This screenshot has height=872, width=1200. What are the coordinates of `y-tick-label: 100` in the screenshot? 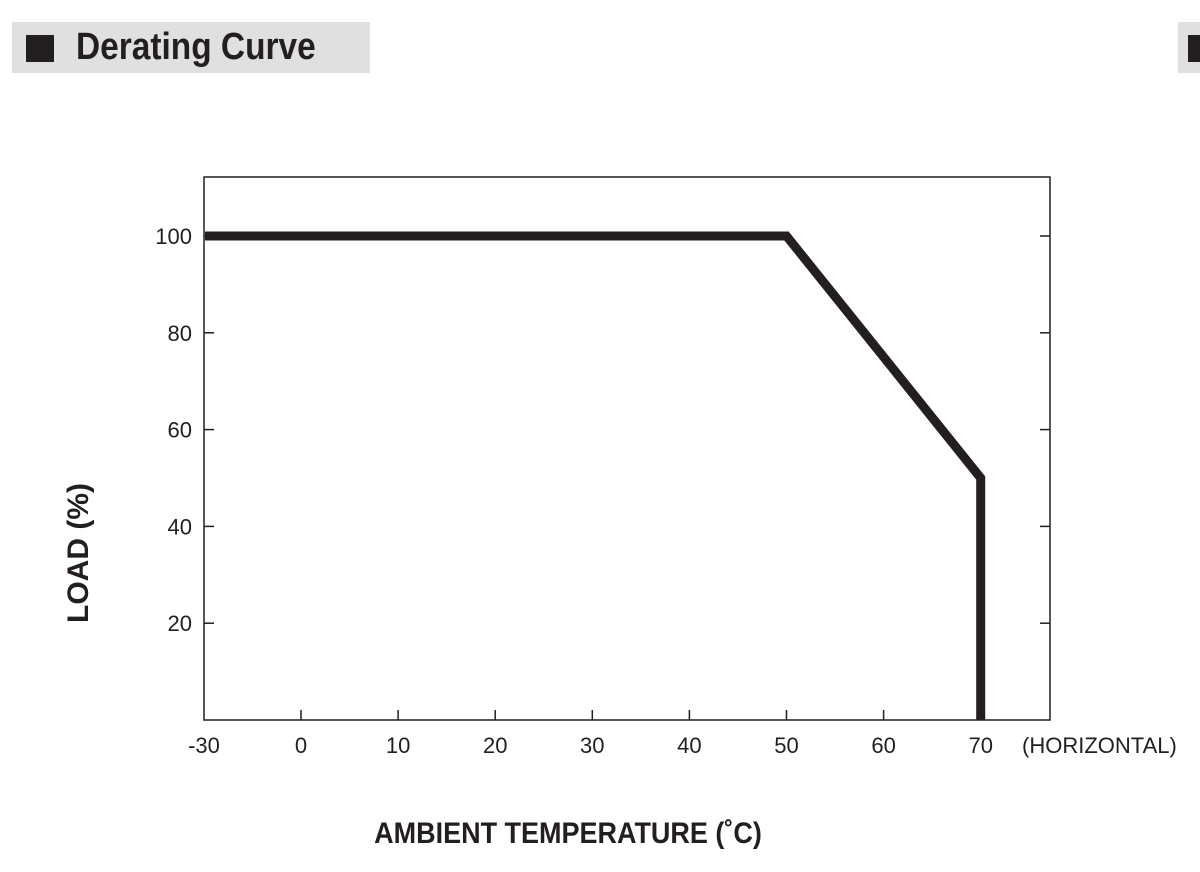 It's located at (173, 236).